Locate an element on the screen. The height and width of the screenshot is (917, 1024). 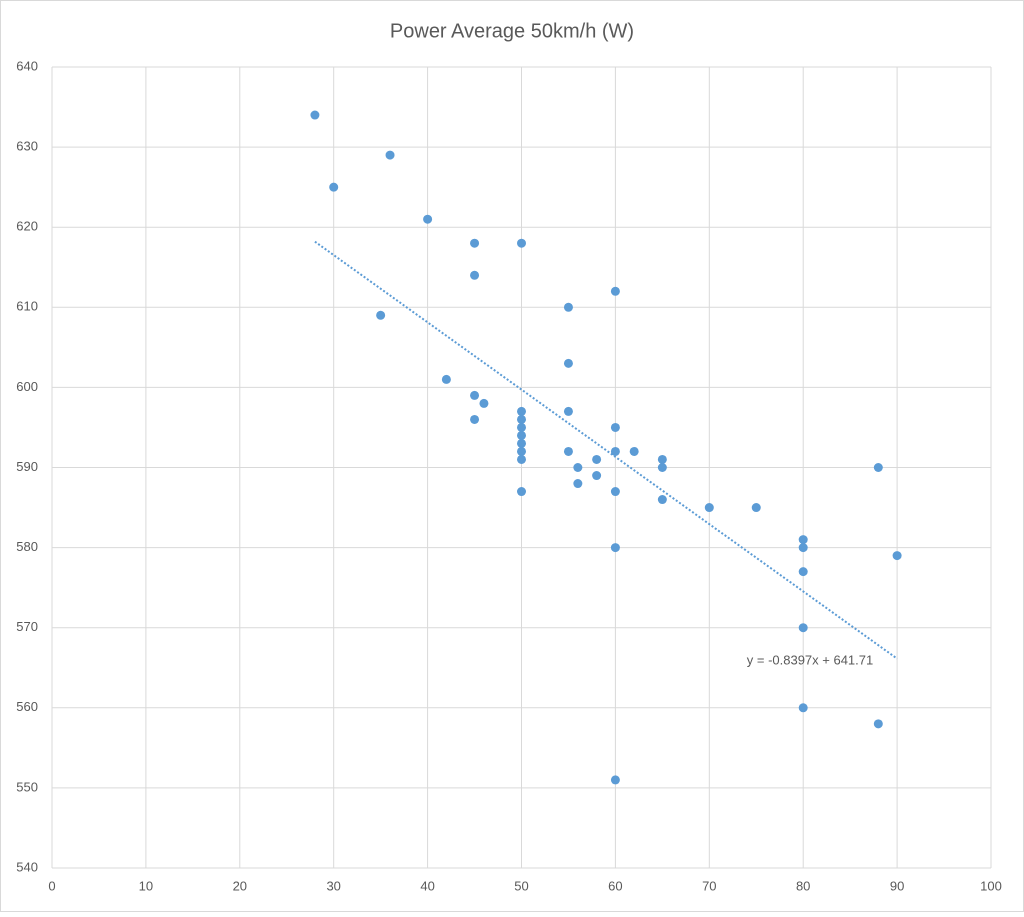
x-tick-label: 20 is located at coordinates (240, 885).